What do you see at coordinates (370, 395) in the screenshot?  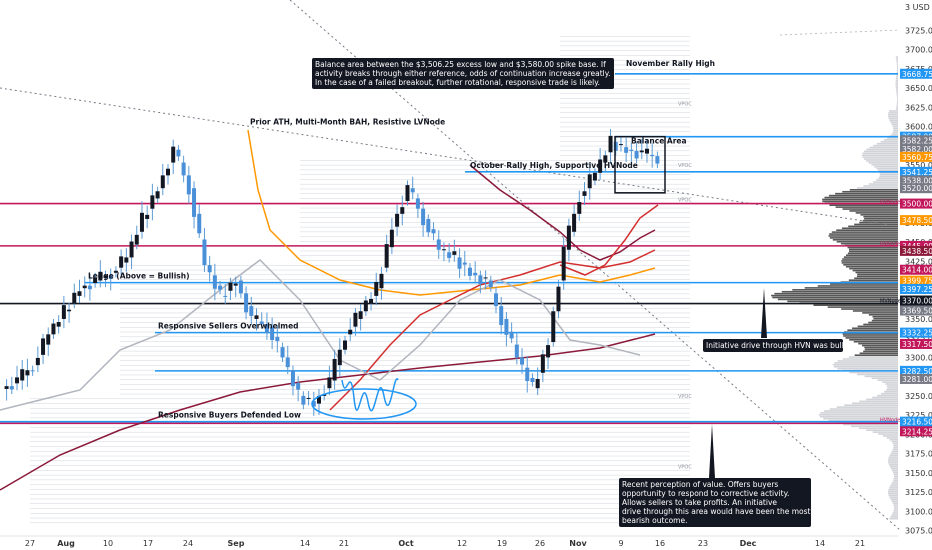 I see `defended-low-wave` at bounding box center [370, 395].